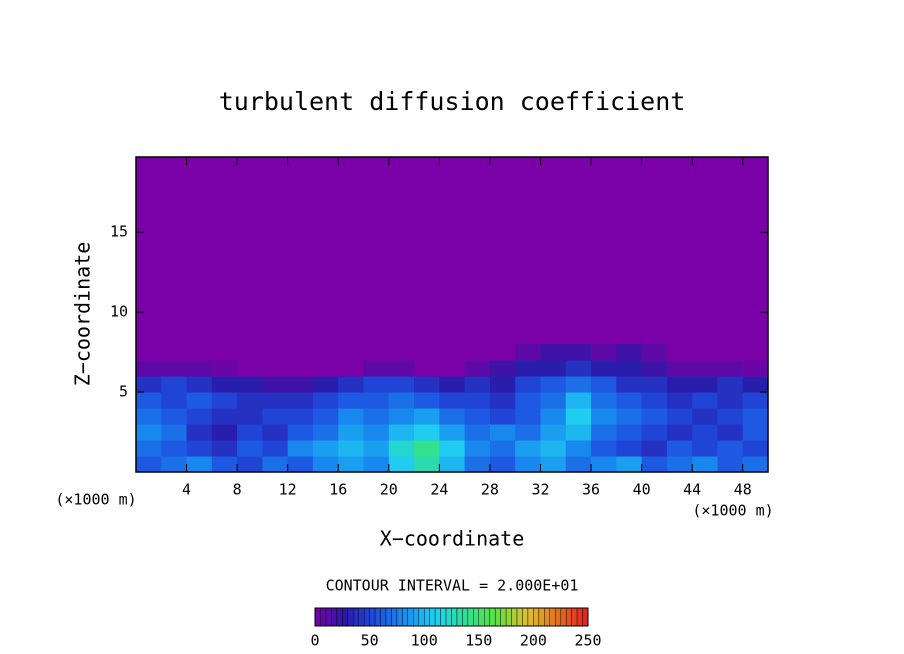 This screenshot has width=904, height=654. Describe the element at coordinates (743, 490) in the screenshot. I see `x-tick-label: 48` at that location.